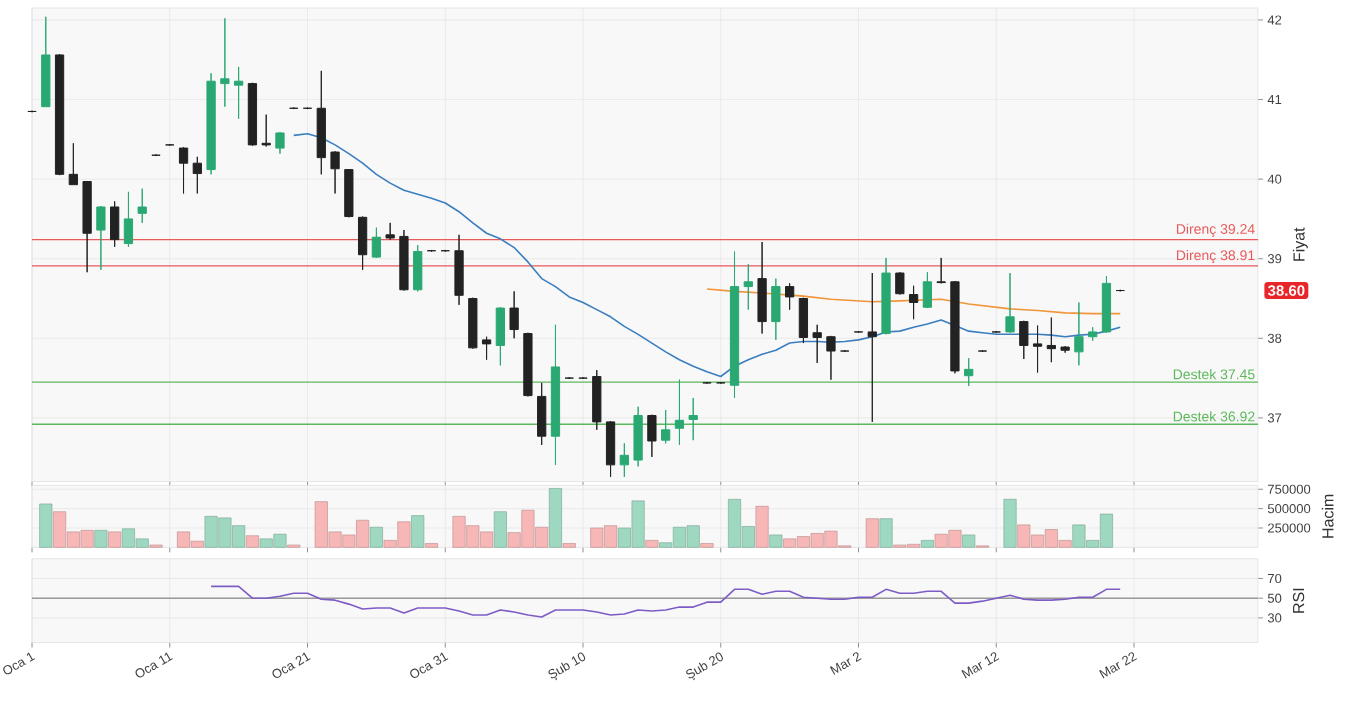  What do you see at coordinates (1298, 600) in the screenshot?
I see `y-axis-title: RSI` at bounding box center [1298, 600].